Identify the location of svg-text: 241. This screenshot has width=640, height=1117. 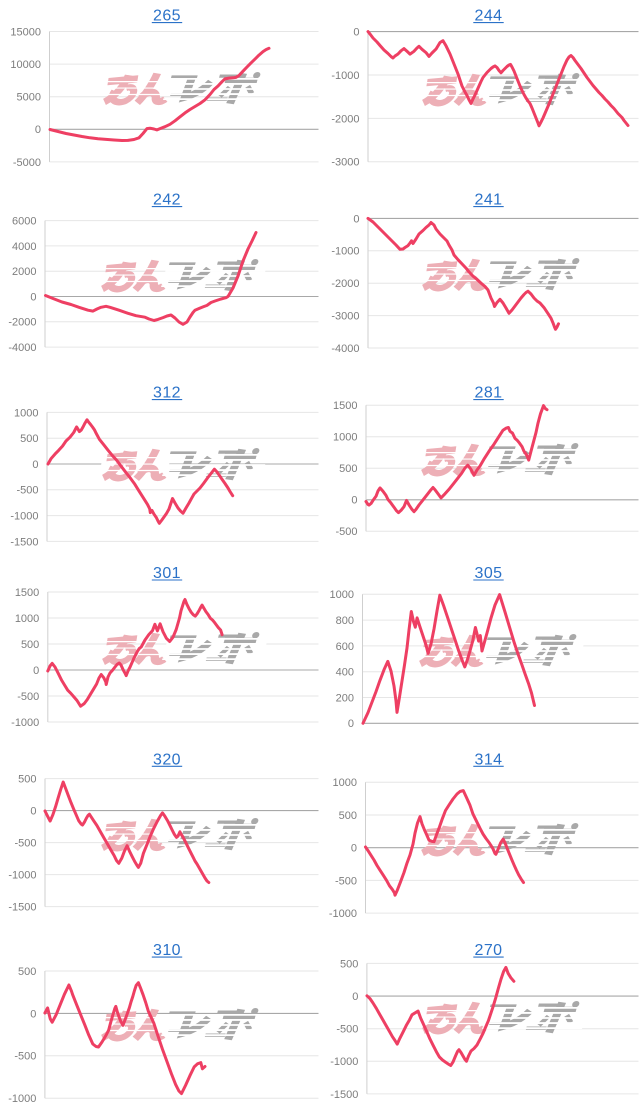
(489, 200).